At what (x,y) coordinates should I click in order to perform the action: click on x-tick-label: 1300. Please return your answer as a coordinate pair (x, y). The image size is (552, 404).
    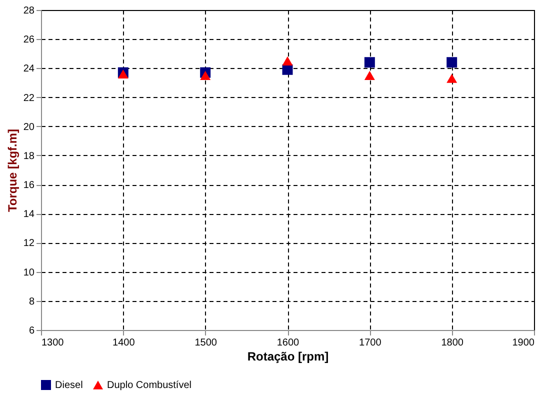
    Looking at the image, I should click on (53, 343).